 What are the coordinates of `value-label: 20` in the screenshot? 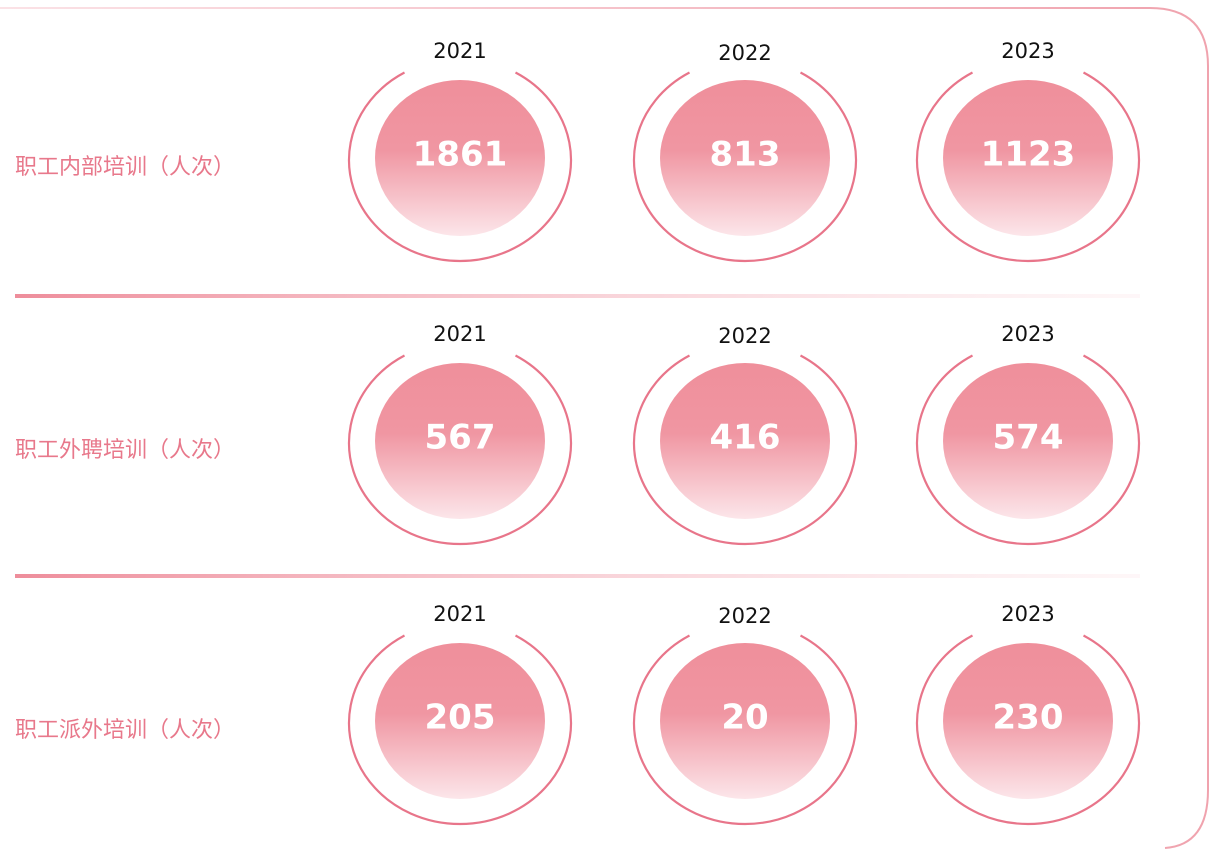 It's located at (744, 718).